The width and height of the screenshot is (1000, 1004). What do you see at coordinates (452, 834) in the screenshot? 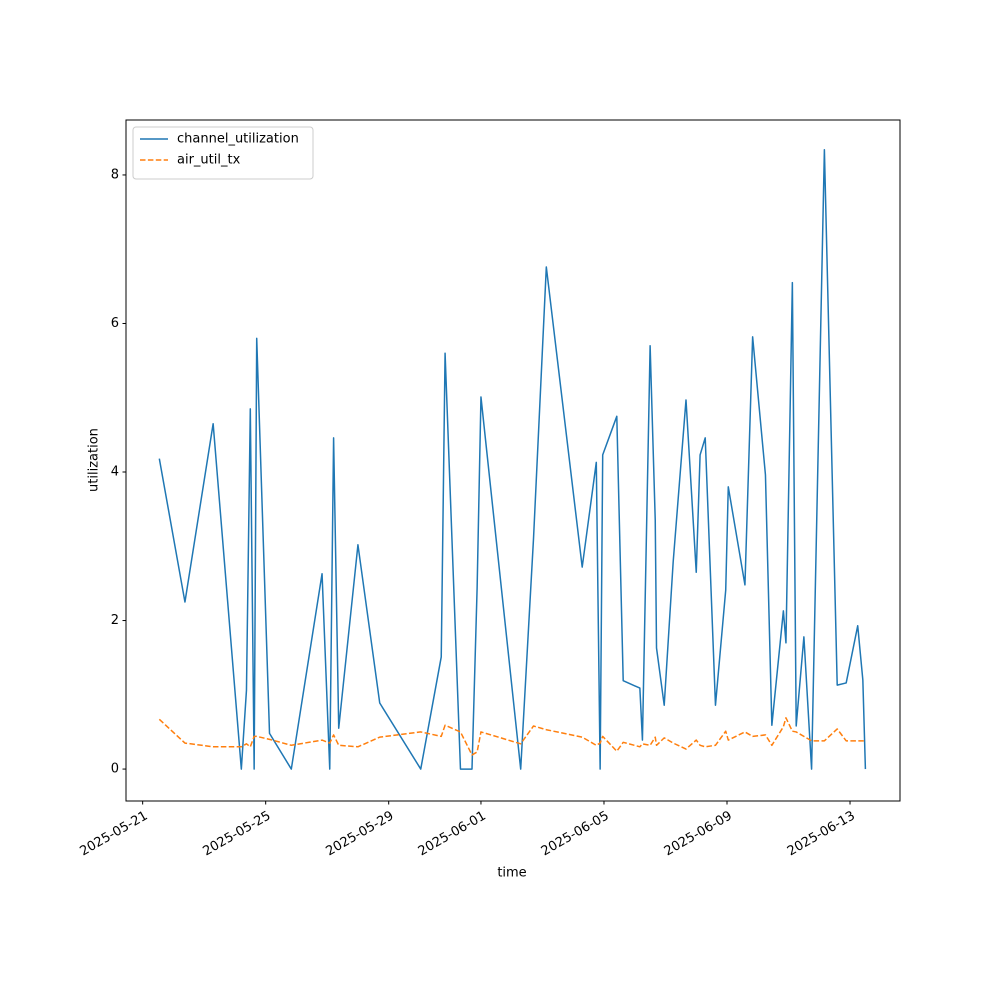
I see `x-tick-label: 2025-06-01` at bounding box center [452, 834].